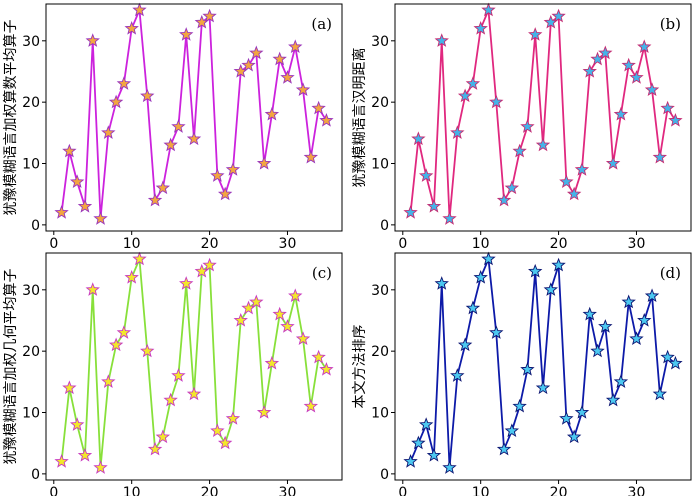 The image size is (700, 496). Describe the element at coordinates (637, 490) in the screenshot. I see `x-tick-label: 30` at that location.